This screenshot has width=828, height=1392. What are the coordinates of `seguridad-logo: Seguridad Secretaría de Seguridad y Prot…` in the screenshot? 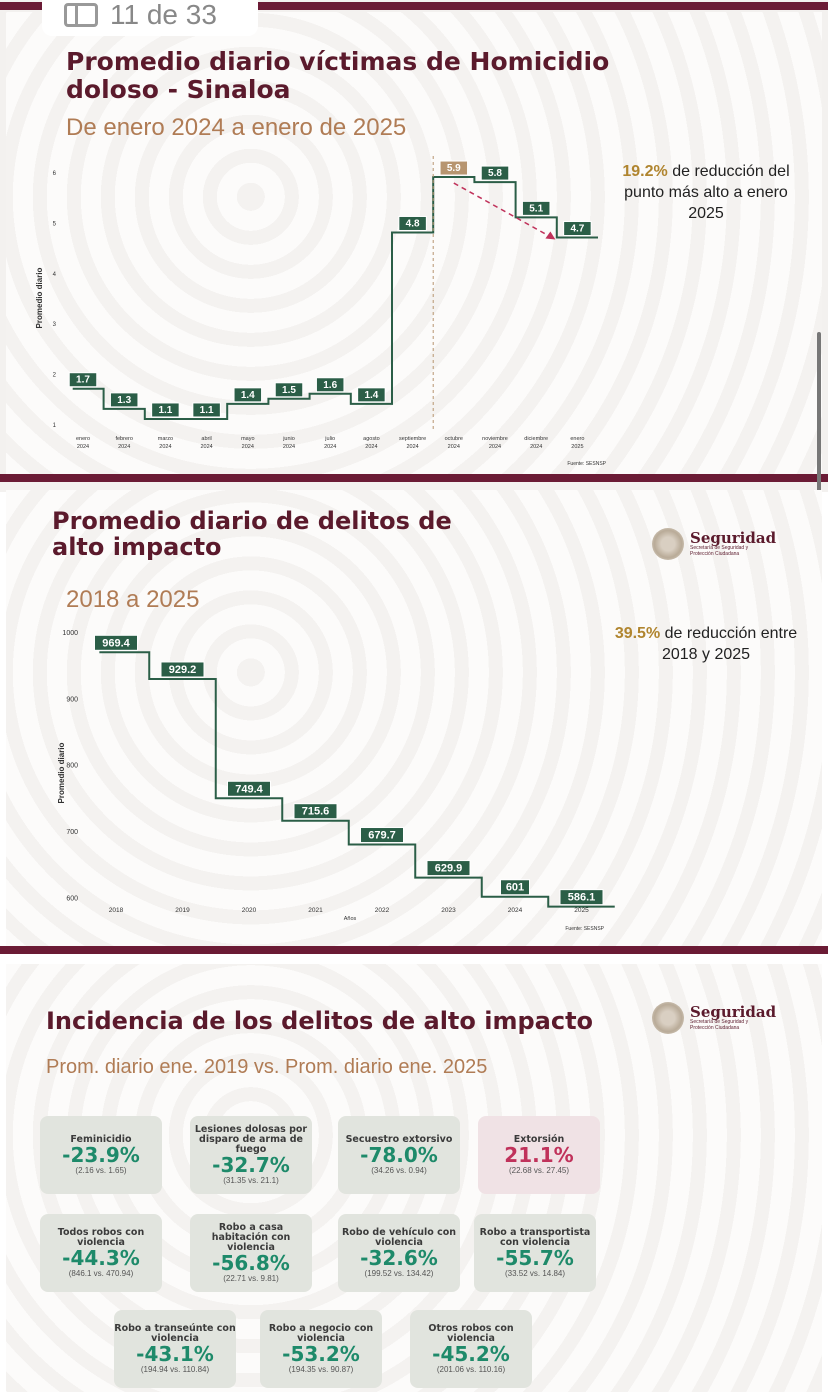 It's located at (714, 544).